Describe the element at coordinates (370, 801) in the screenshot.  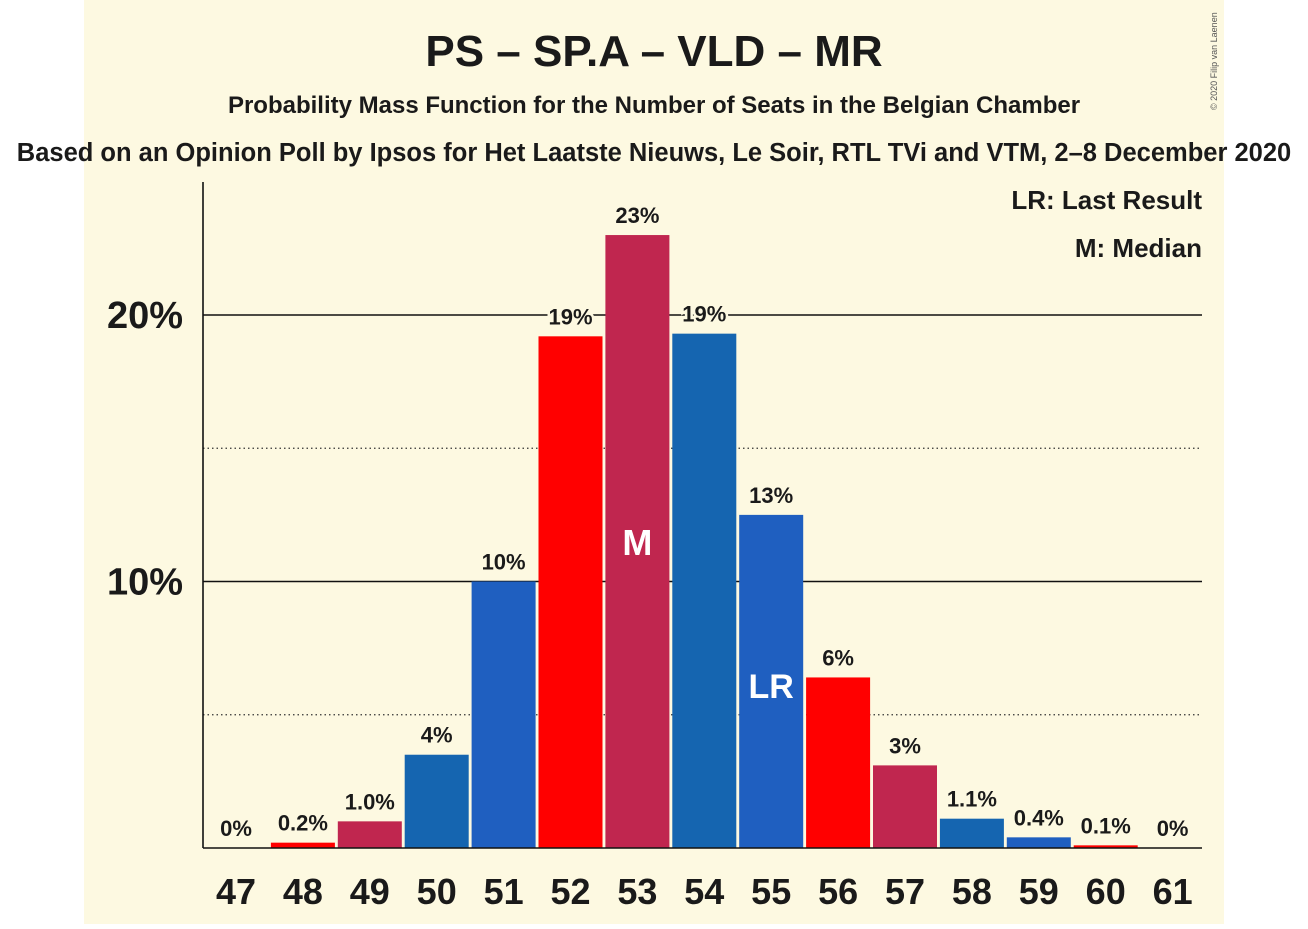
I see `data-label-49: 1.0%` at that location.